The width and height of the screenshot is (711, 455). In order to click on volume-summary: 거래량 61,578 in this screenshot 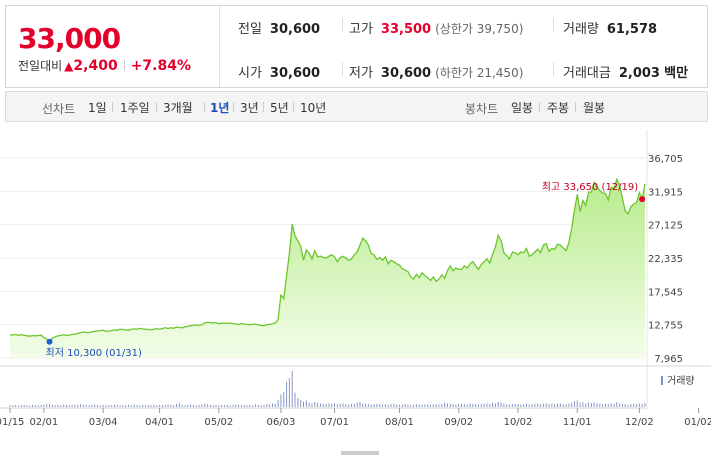, I will do `click(610, 29)`.